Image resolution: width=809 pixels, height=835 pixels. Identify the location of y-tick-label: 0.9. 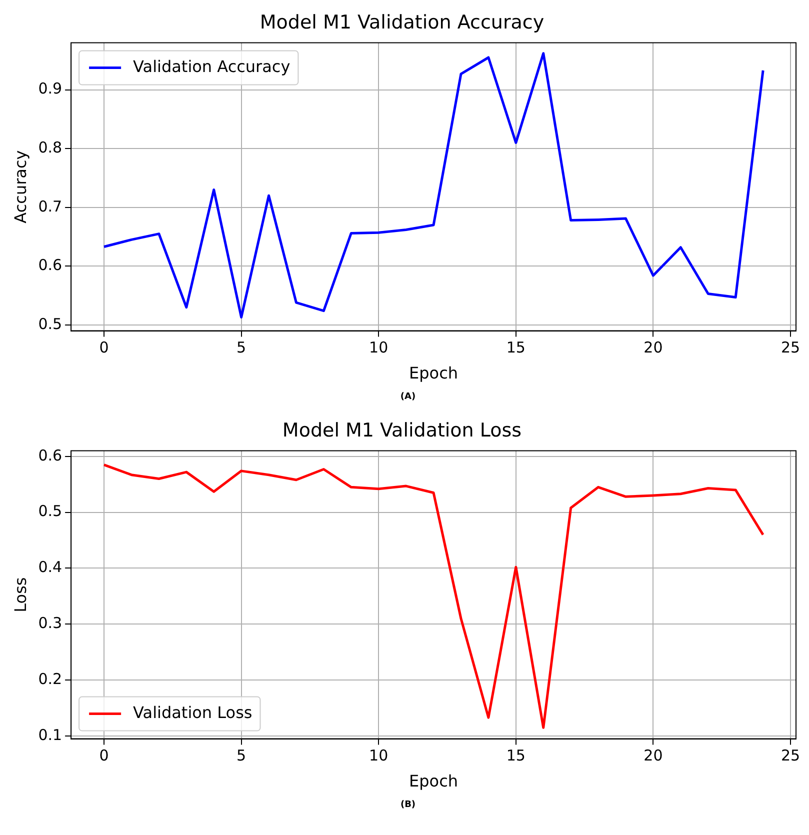
(50, 89).